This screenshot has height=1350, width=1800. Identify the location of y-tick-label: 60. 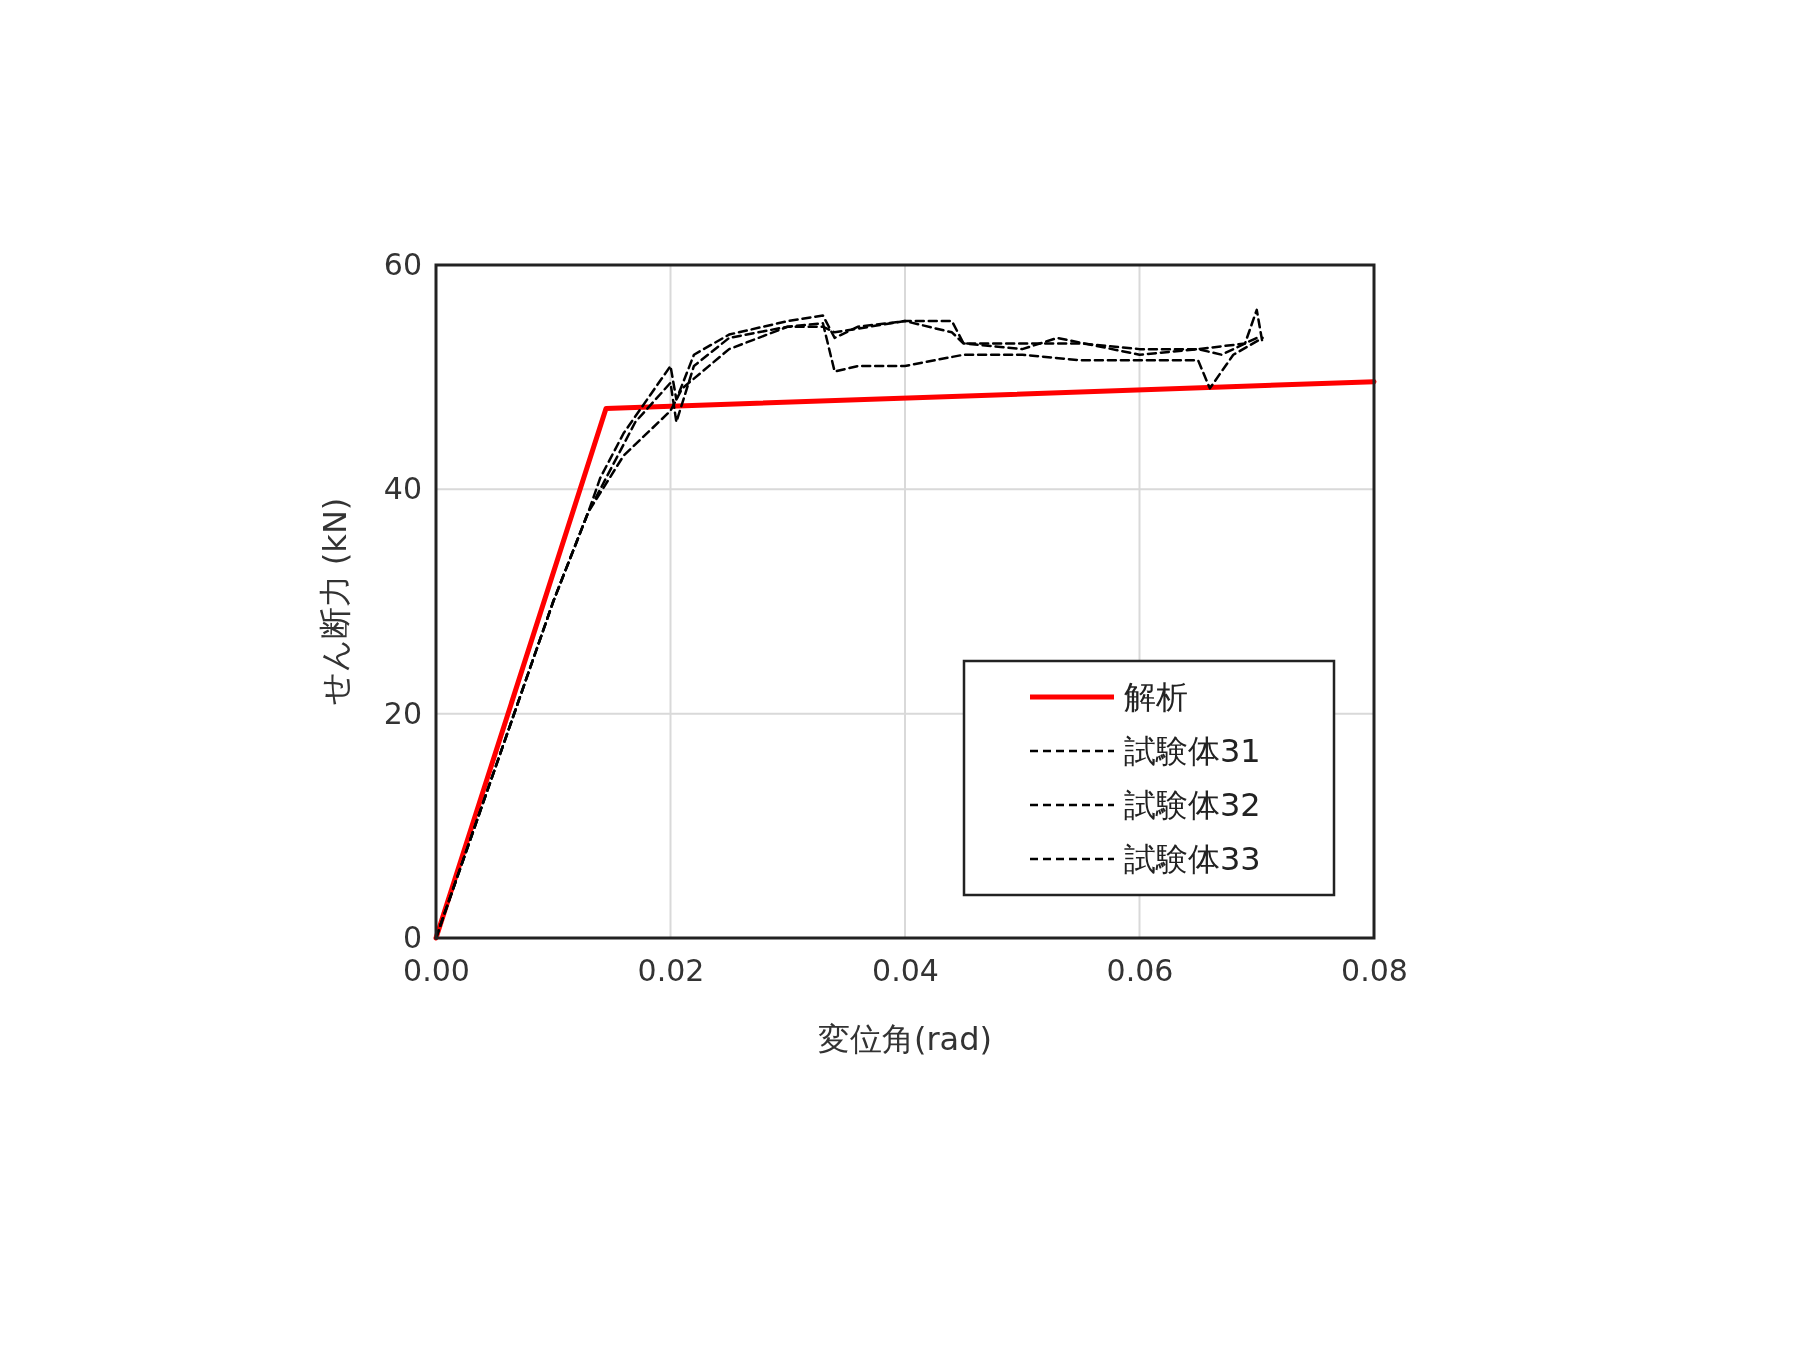
(402, 265).